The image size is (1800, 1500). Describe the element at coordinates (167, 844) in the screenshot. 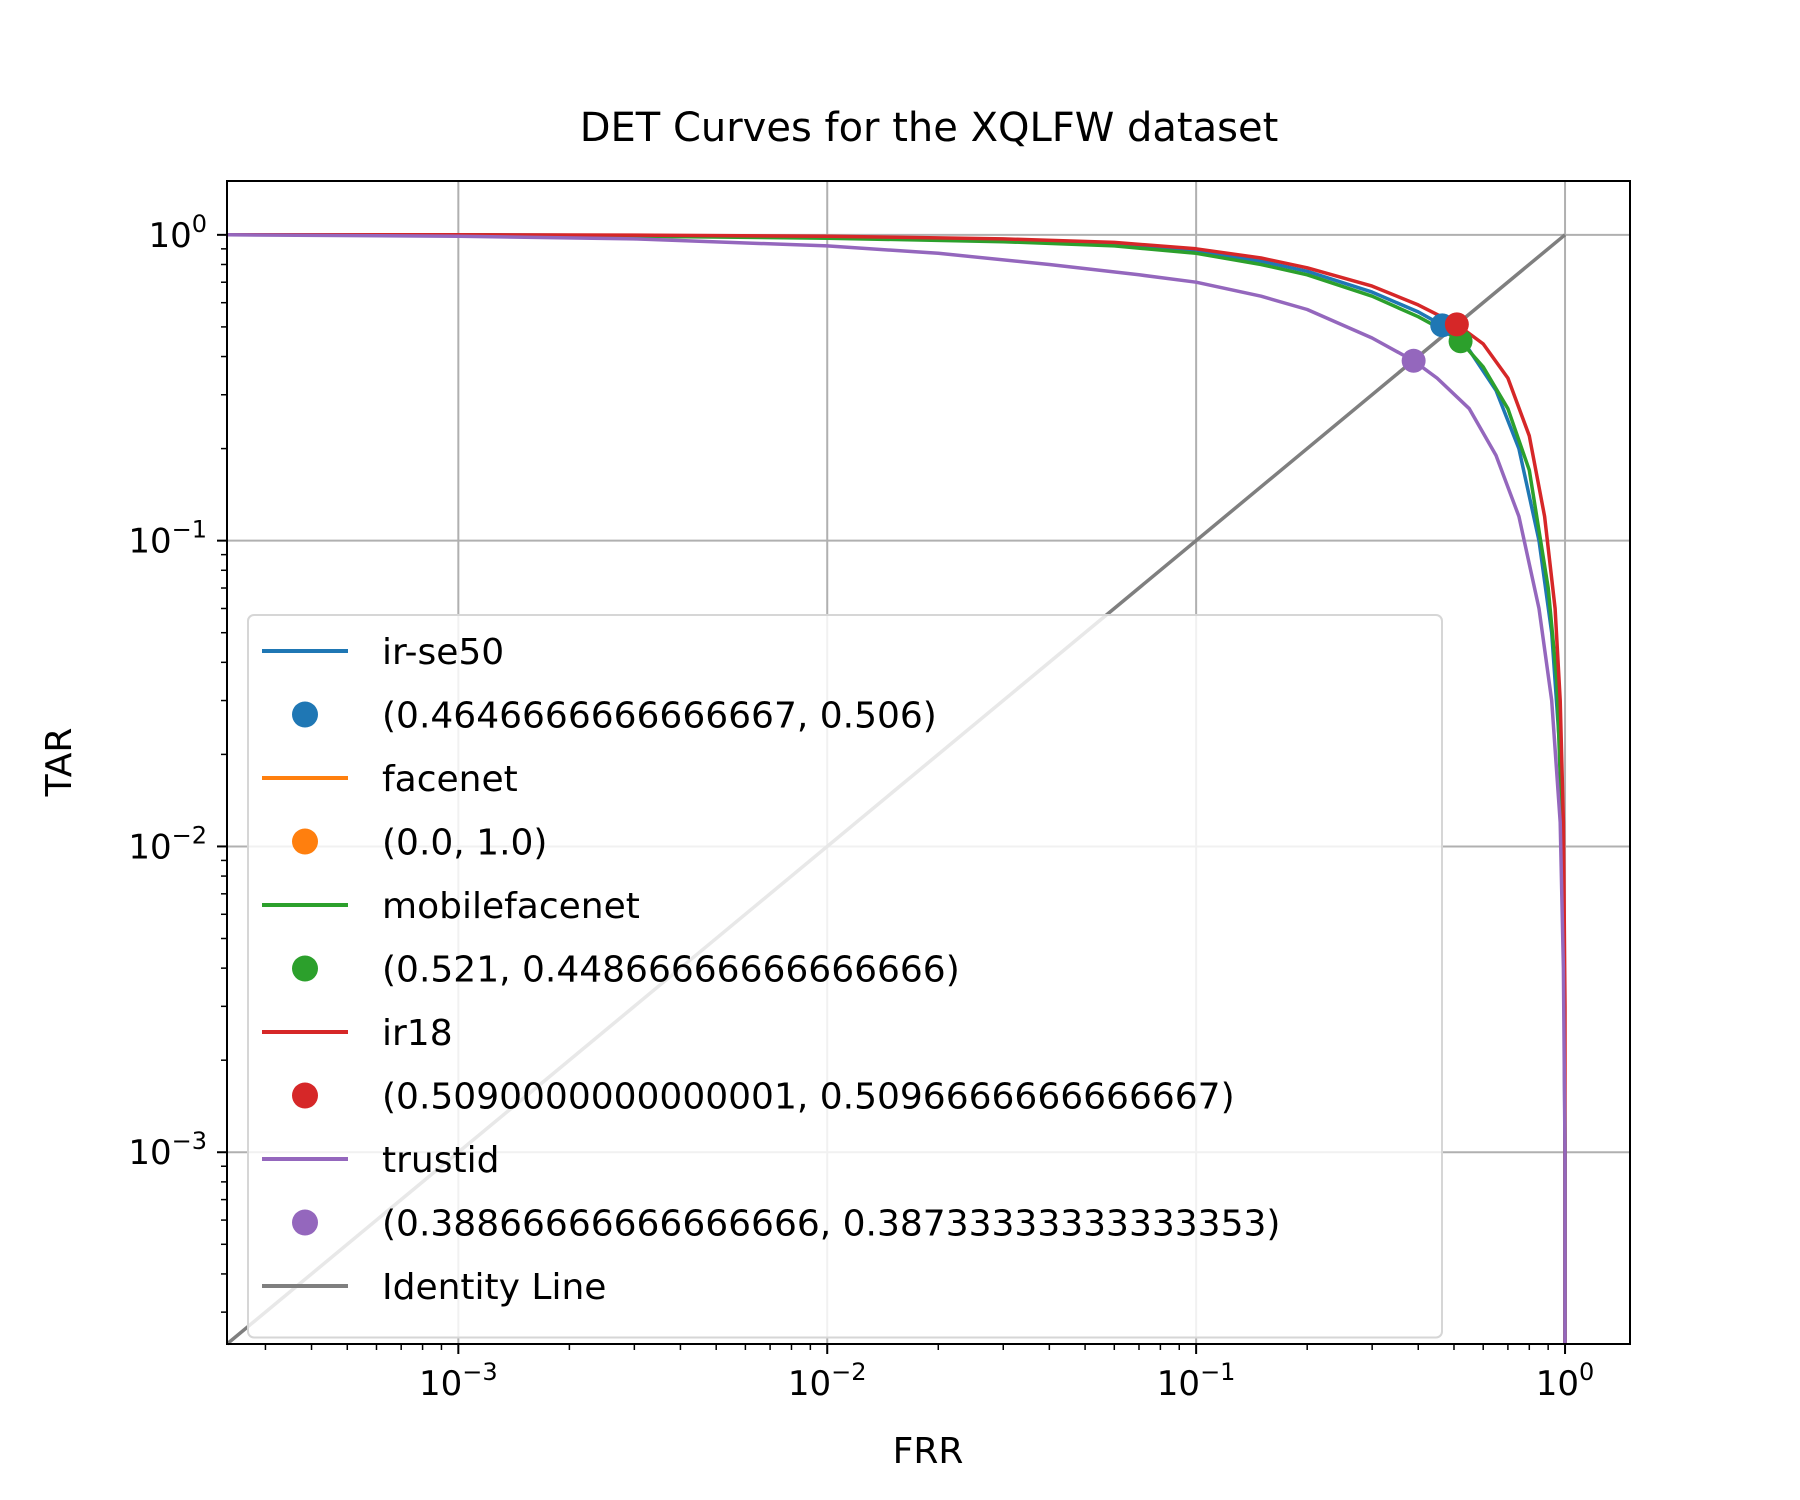

I see `y-tick-label: 10⁻²` at that location.